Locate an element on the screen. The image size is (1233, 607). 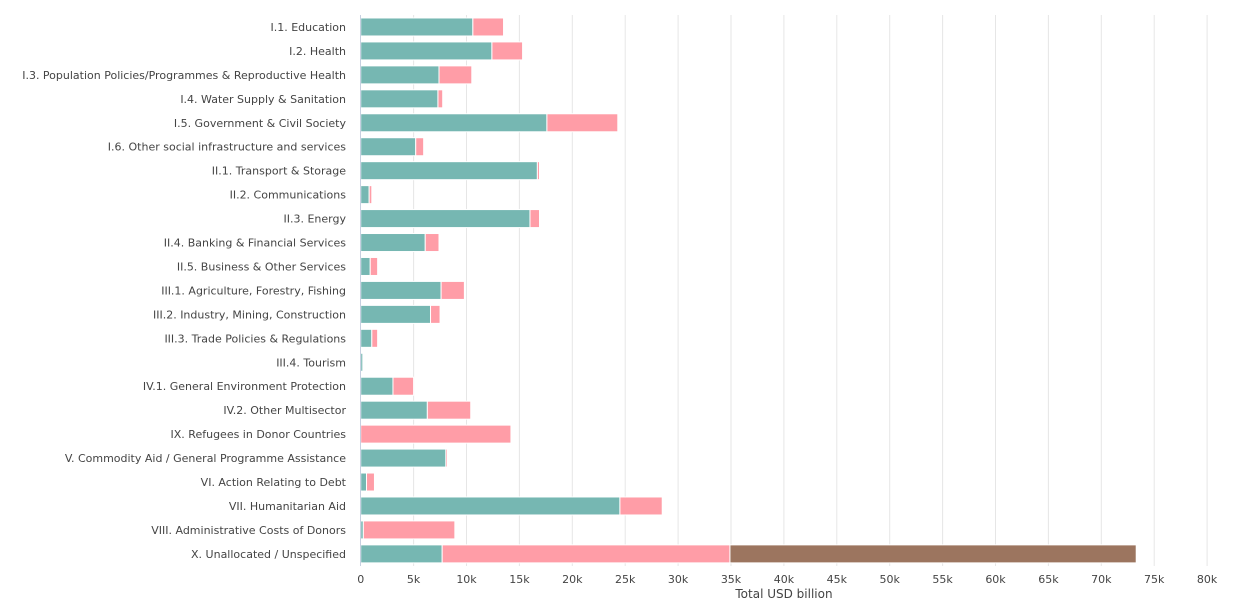
x-tick-label: 25k is located at coordinates (625, 579).